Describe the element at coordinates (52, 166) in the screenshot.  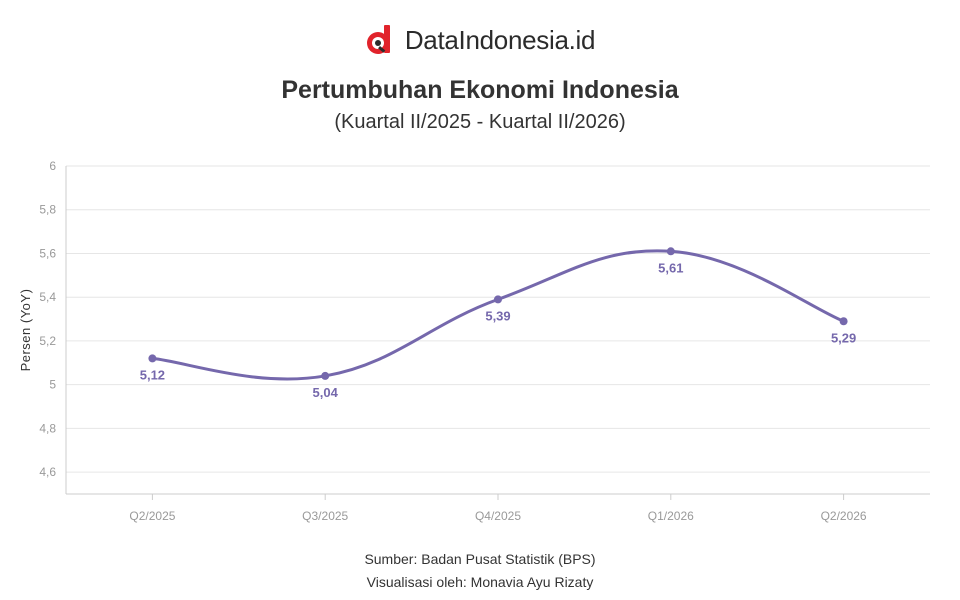
I see `y-tick-label: 6` at that location.